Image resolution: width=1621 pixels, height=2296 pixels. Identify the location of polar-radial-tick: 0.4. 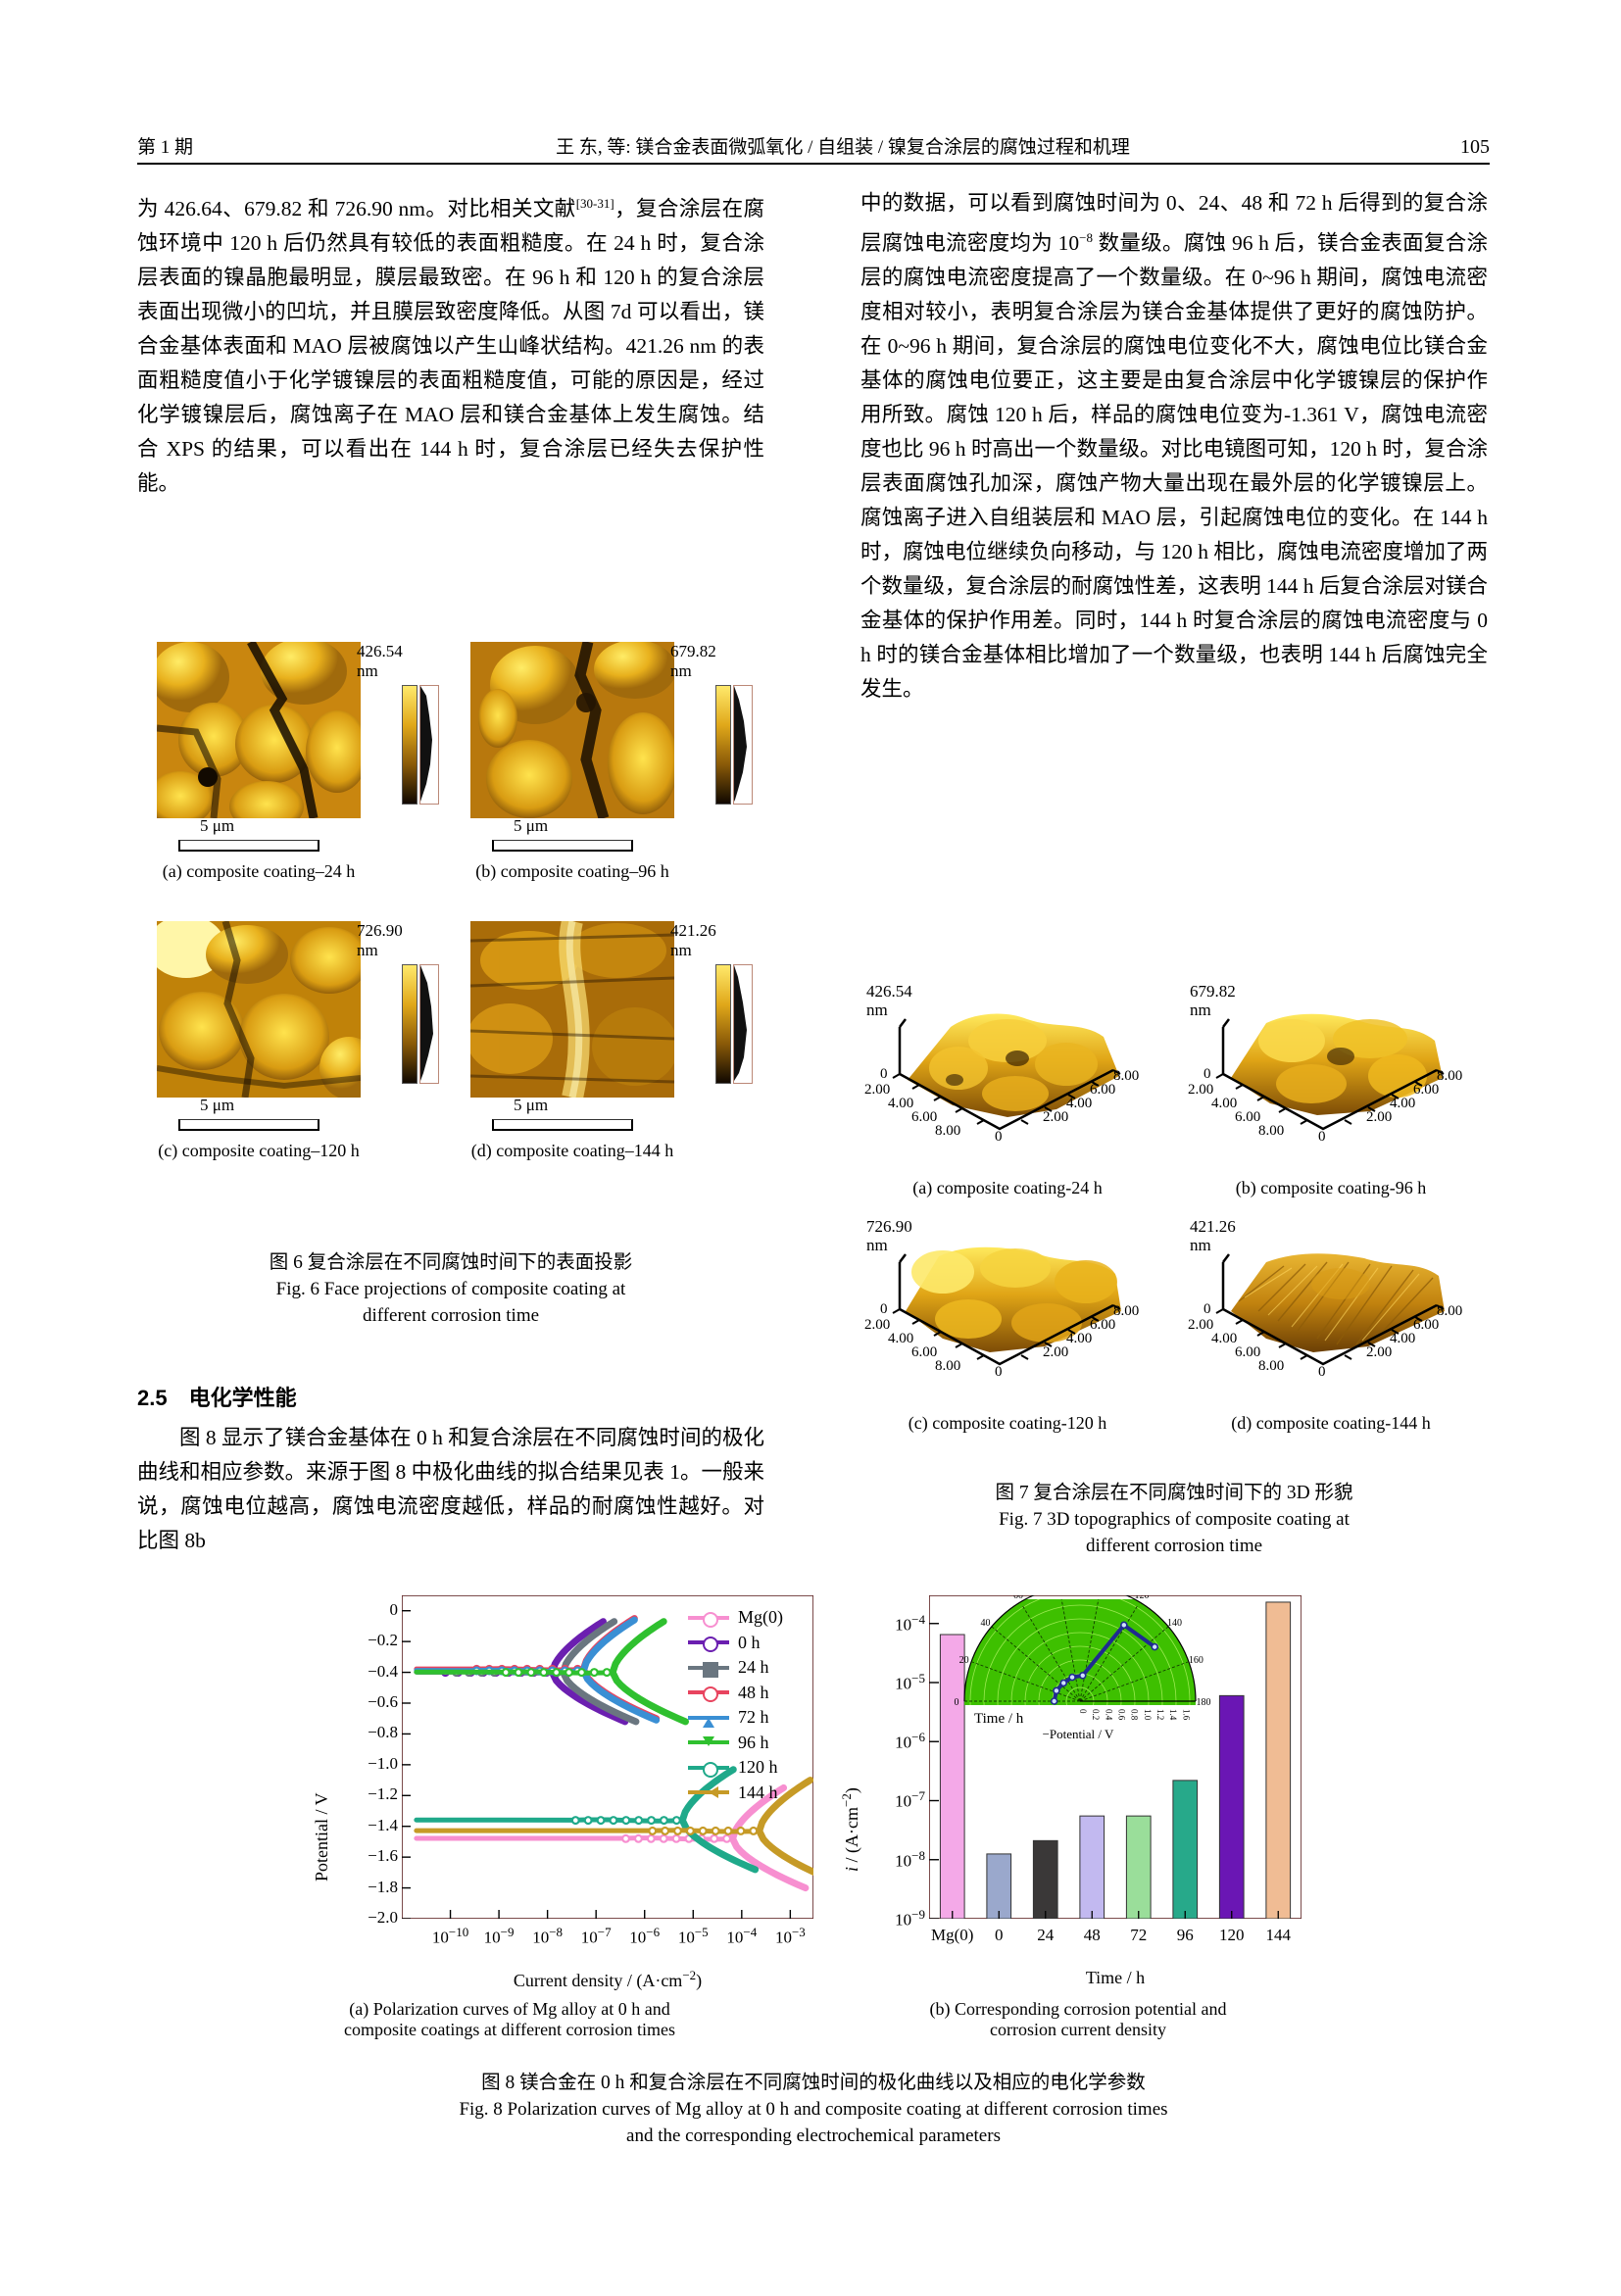
(1108, 1715).